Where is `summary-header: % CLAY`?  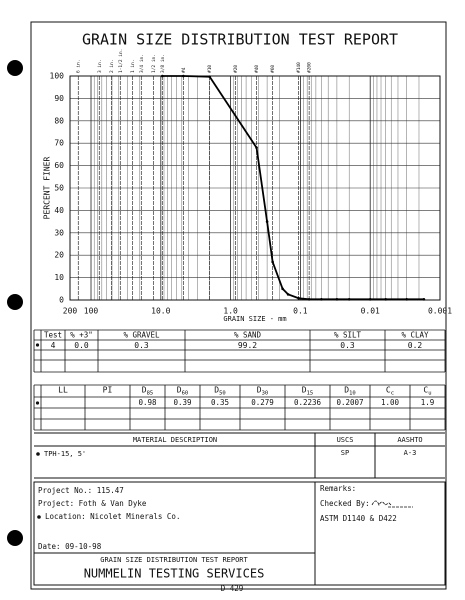
summary-header: % CLAY is located at coordinates (415, 335).